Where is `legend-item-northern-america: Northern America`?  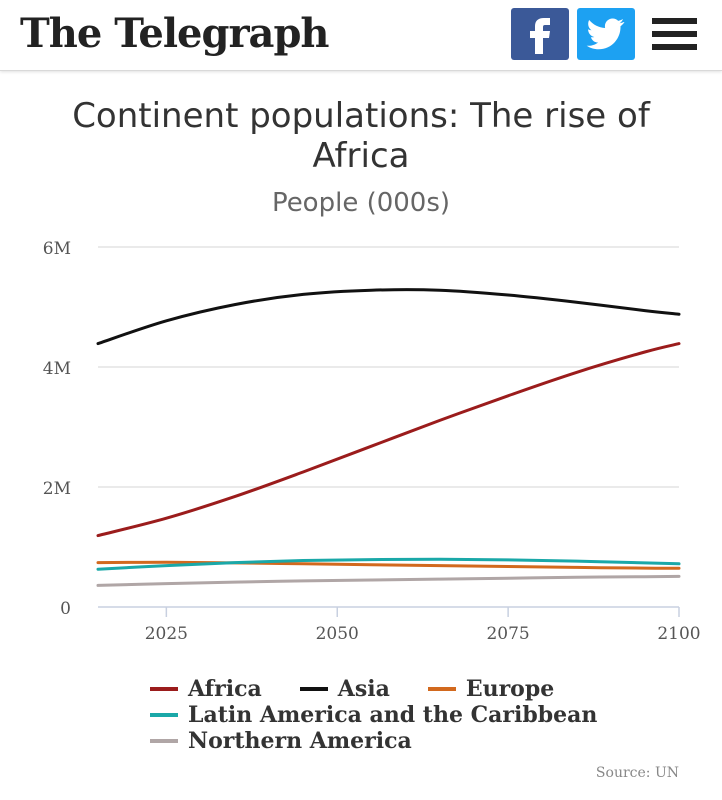 legend-item-northern-america: Northern America is located at coordinates (281, 741).